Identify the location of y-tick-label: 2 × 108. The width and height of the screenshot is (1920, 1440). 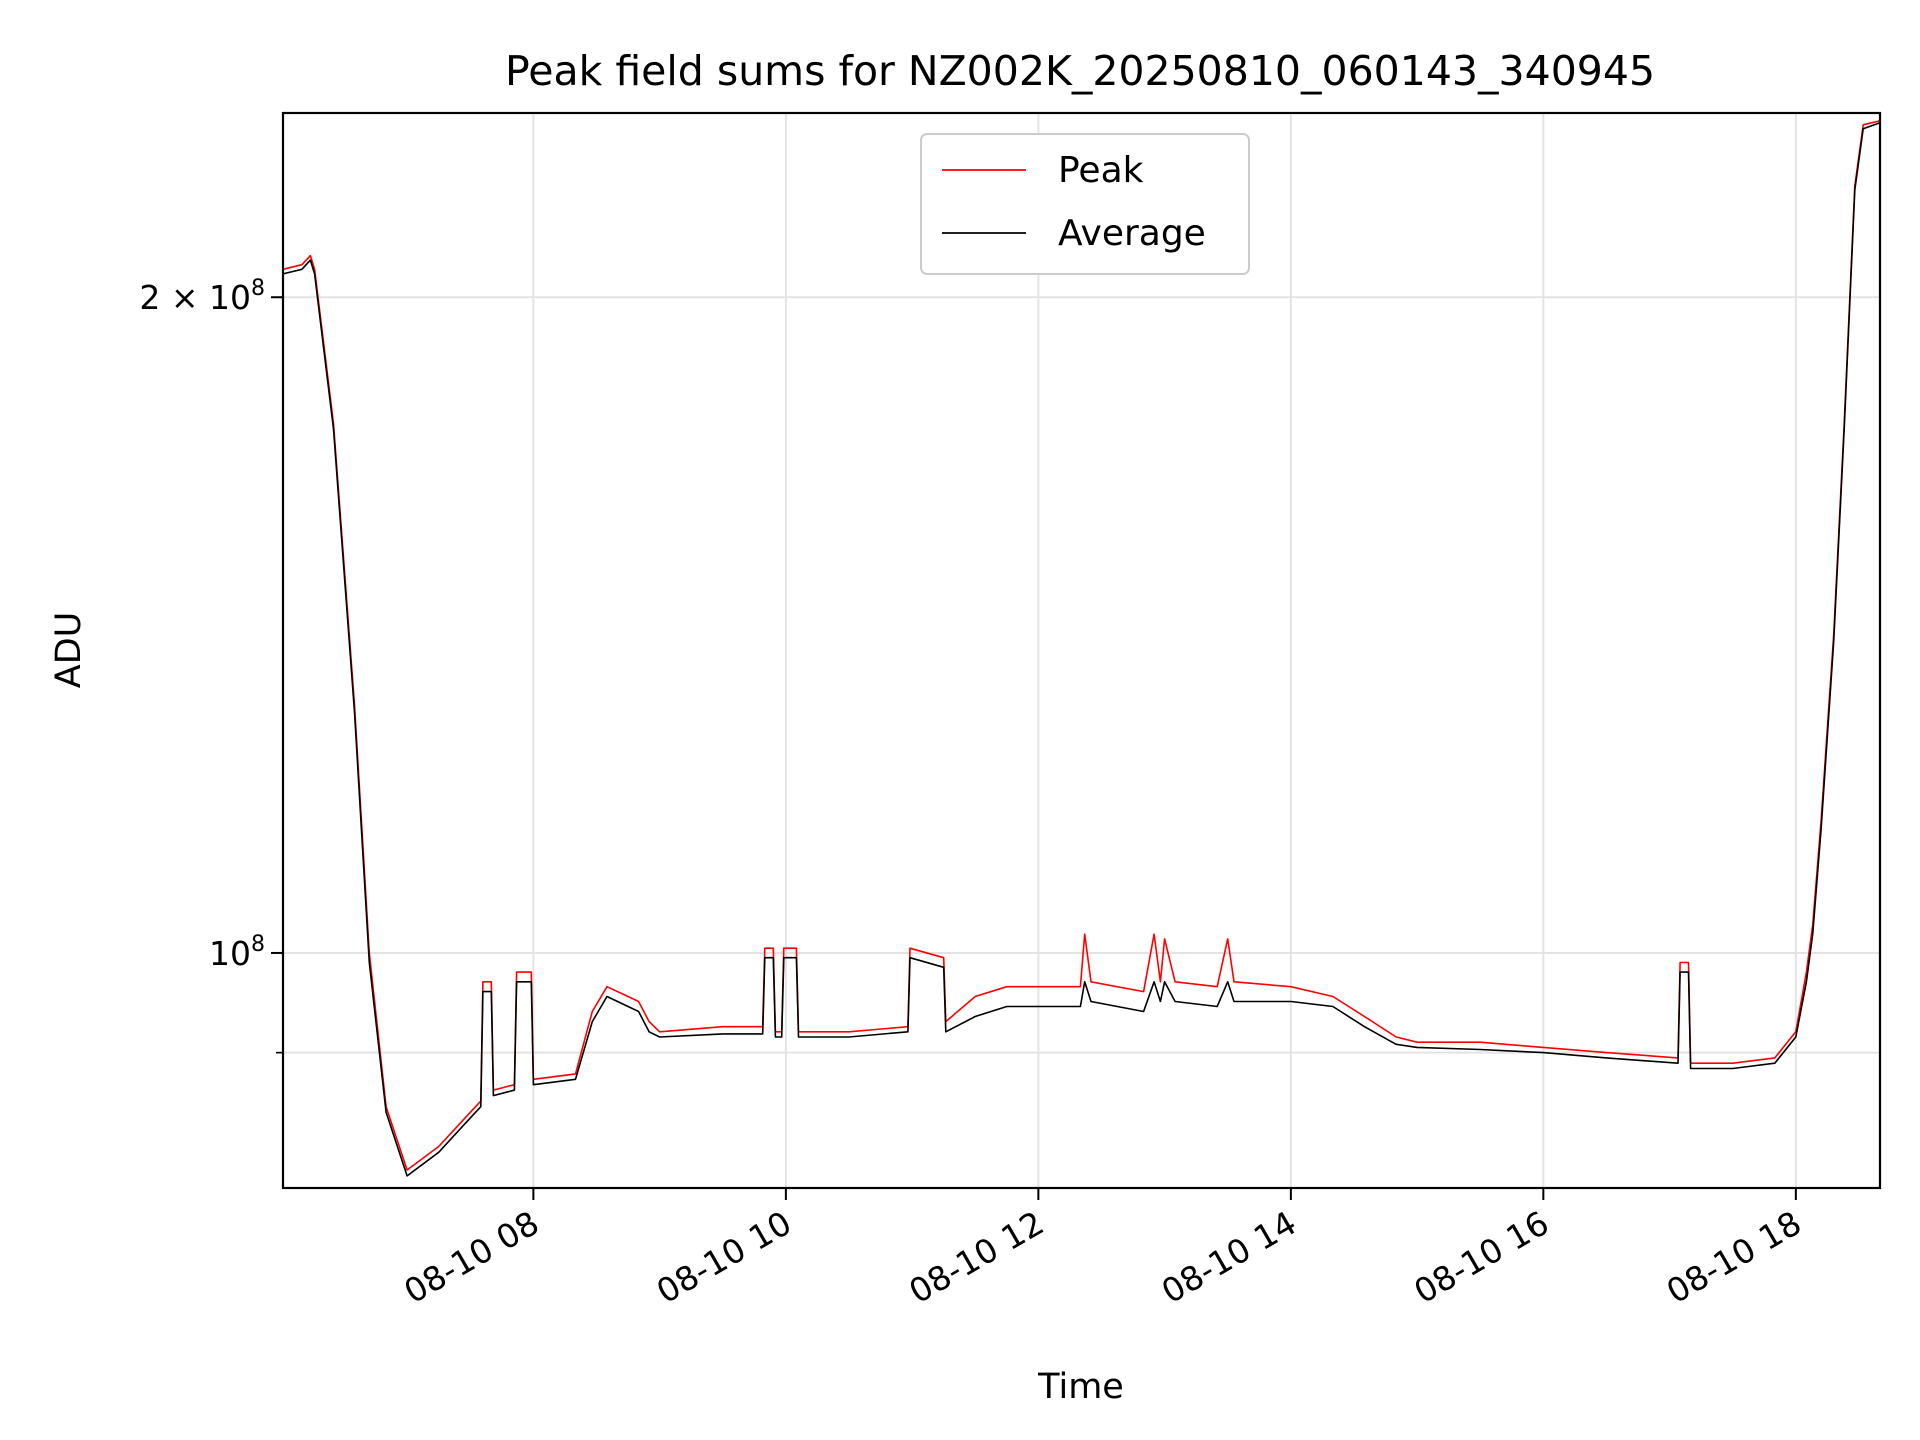
(202, 296).